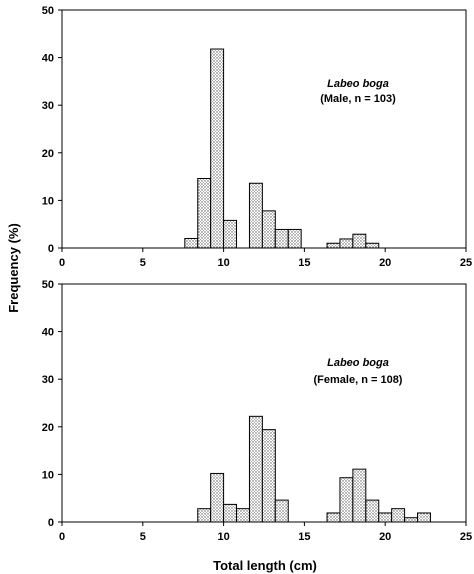 Image resolution: width=474 pixels, height=574 pixels. Describe the element at coordinates (48, 380) in the screenshot. I see `female-y-tick-label: 30` at that location.